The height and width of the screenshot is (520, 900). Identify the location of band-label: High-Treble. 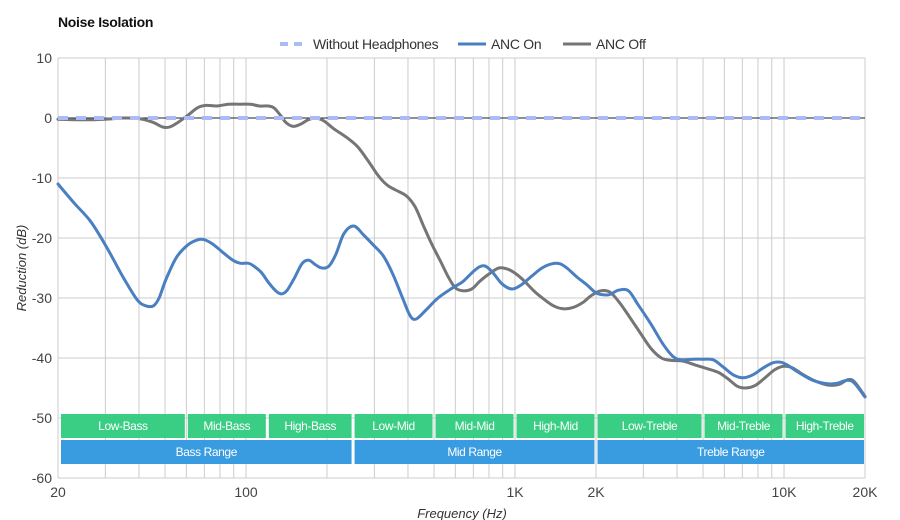
(825, 426).